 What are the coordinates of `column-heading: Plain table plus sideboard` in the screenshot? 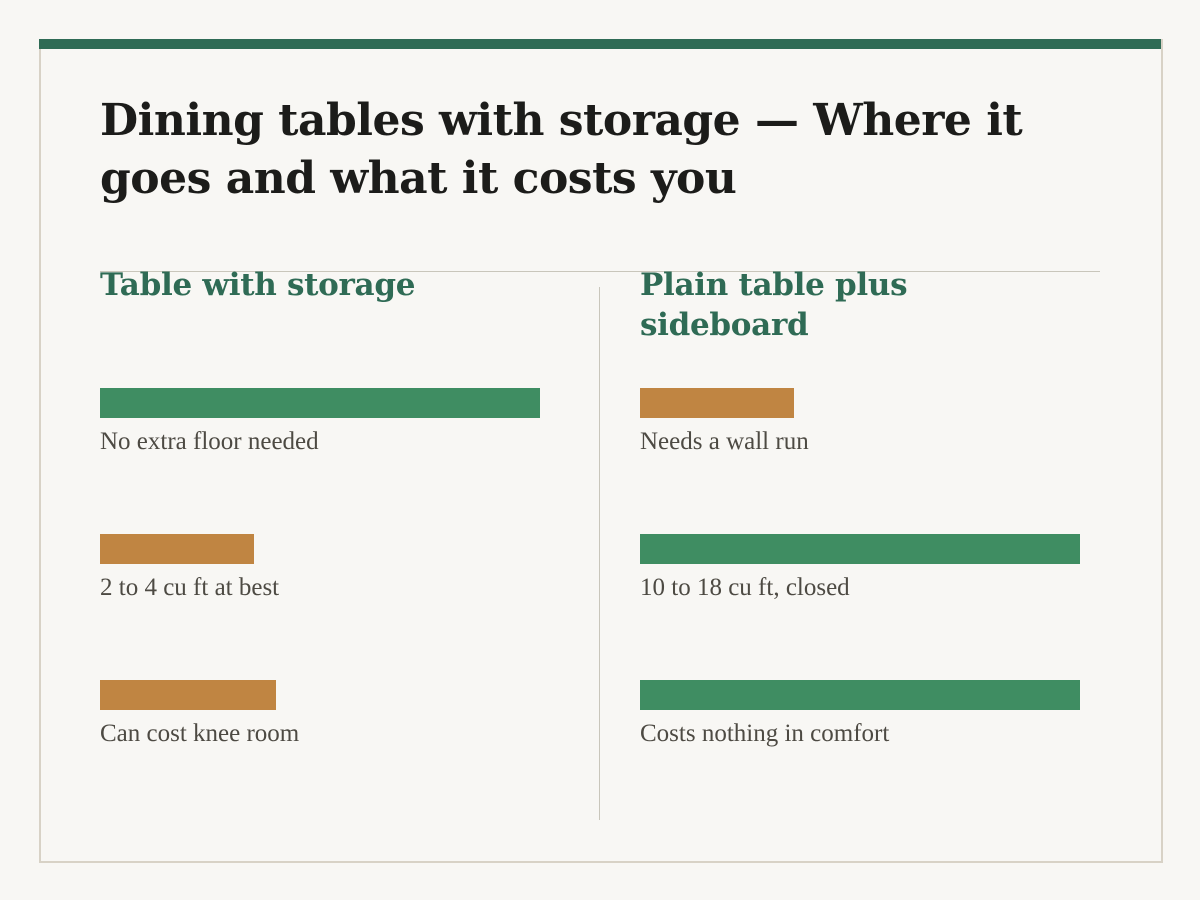 It's located at (774, 305).